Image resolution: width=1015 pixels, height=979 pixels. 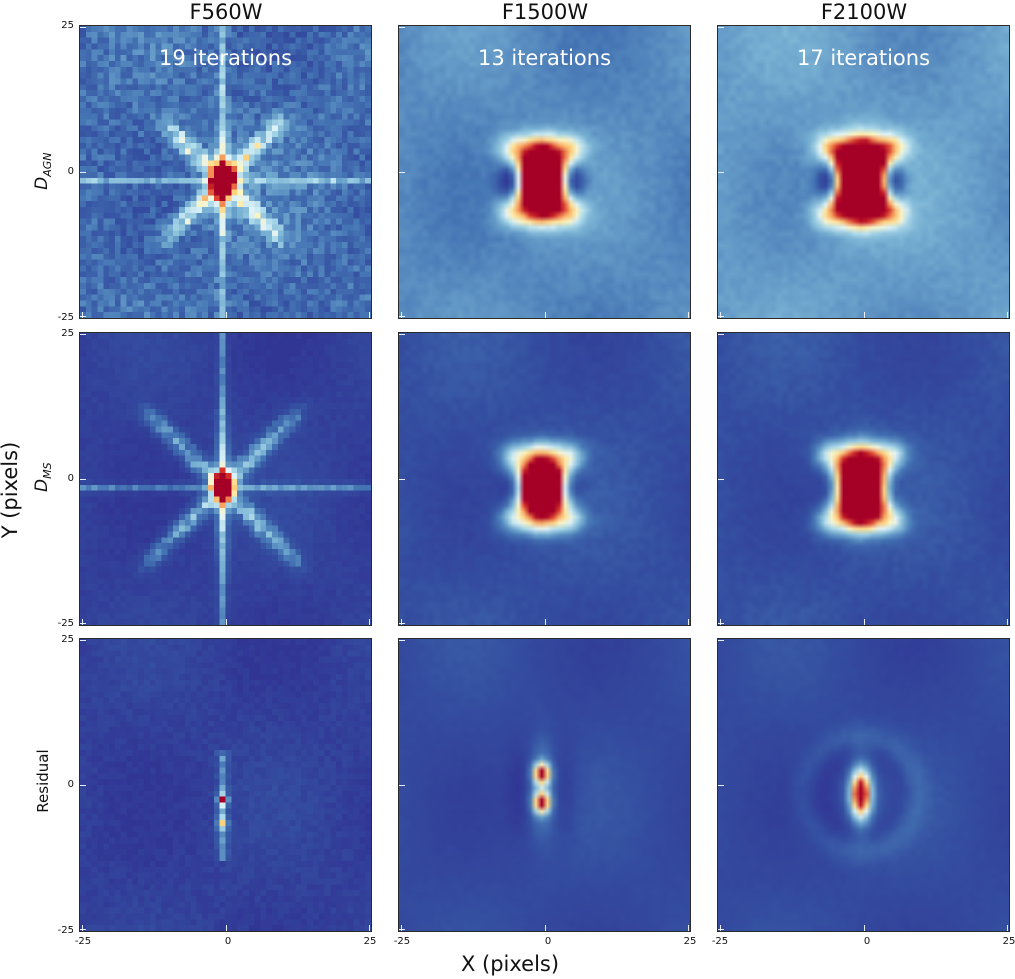 What do you see at coordinates (225, 58) in the screenshot?
I see `iterations-label: 19 iterations` at bounding box center [225, 58].